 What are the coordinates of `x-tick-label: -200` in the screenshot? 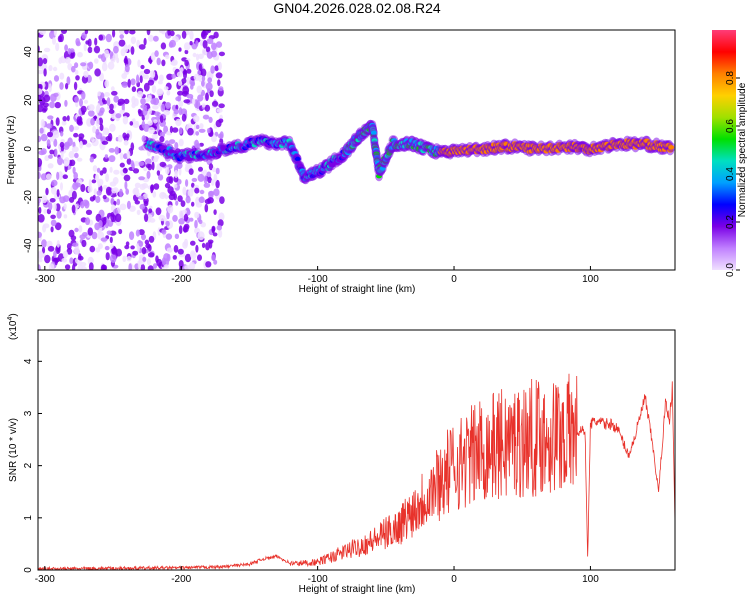 It's located at (181, 579).